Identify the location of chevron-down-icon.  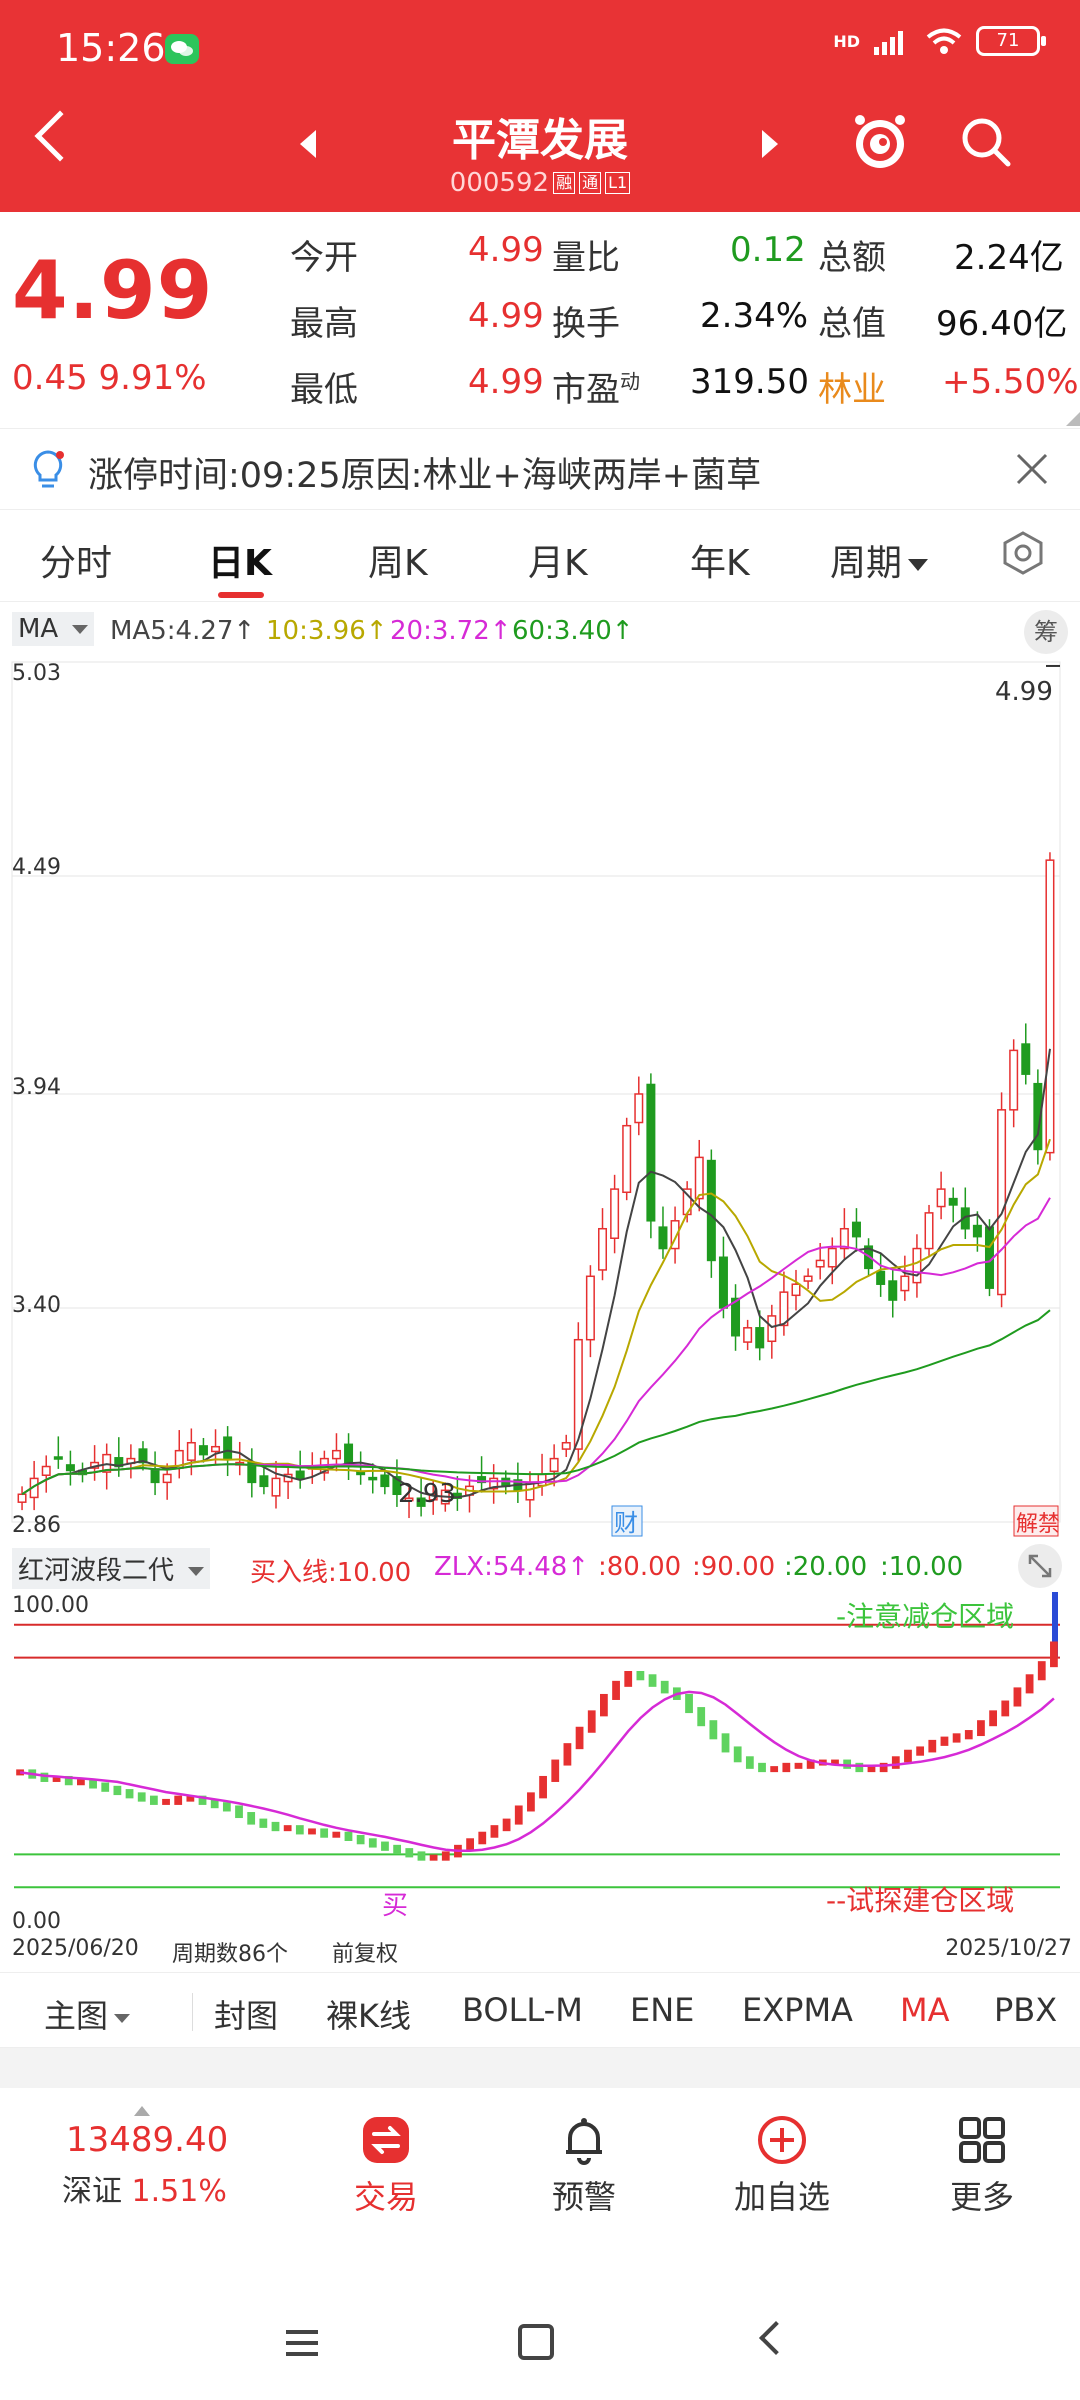
(122, 2018).